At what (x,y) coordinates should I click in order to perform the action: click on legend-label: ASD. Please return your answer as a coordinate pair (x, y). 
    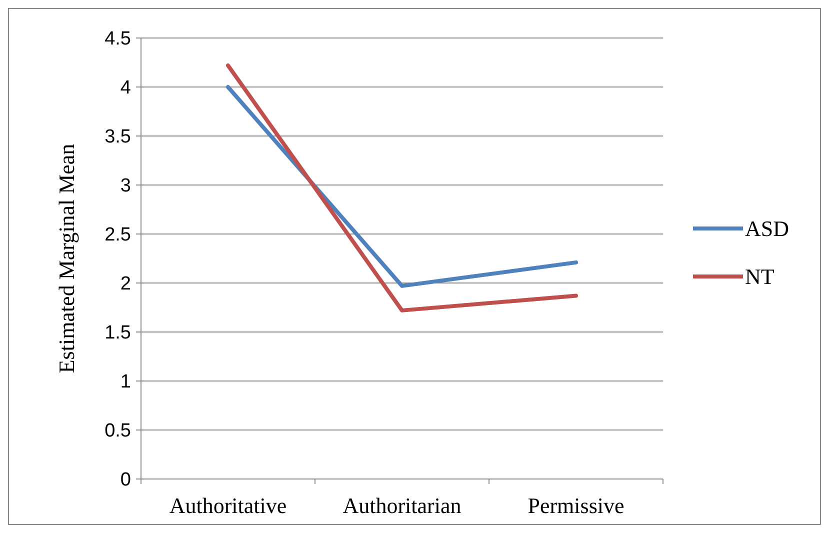
    Looking at the image, I should click on (767, 229).